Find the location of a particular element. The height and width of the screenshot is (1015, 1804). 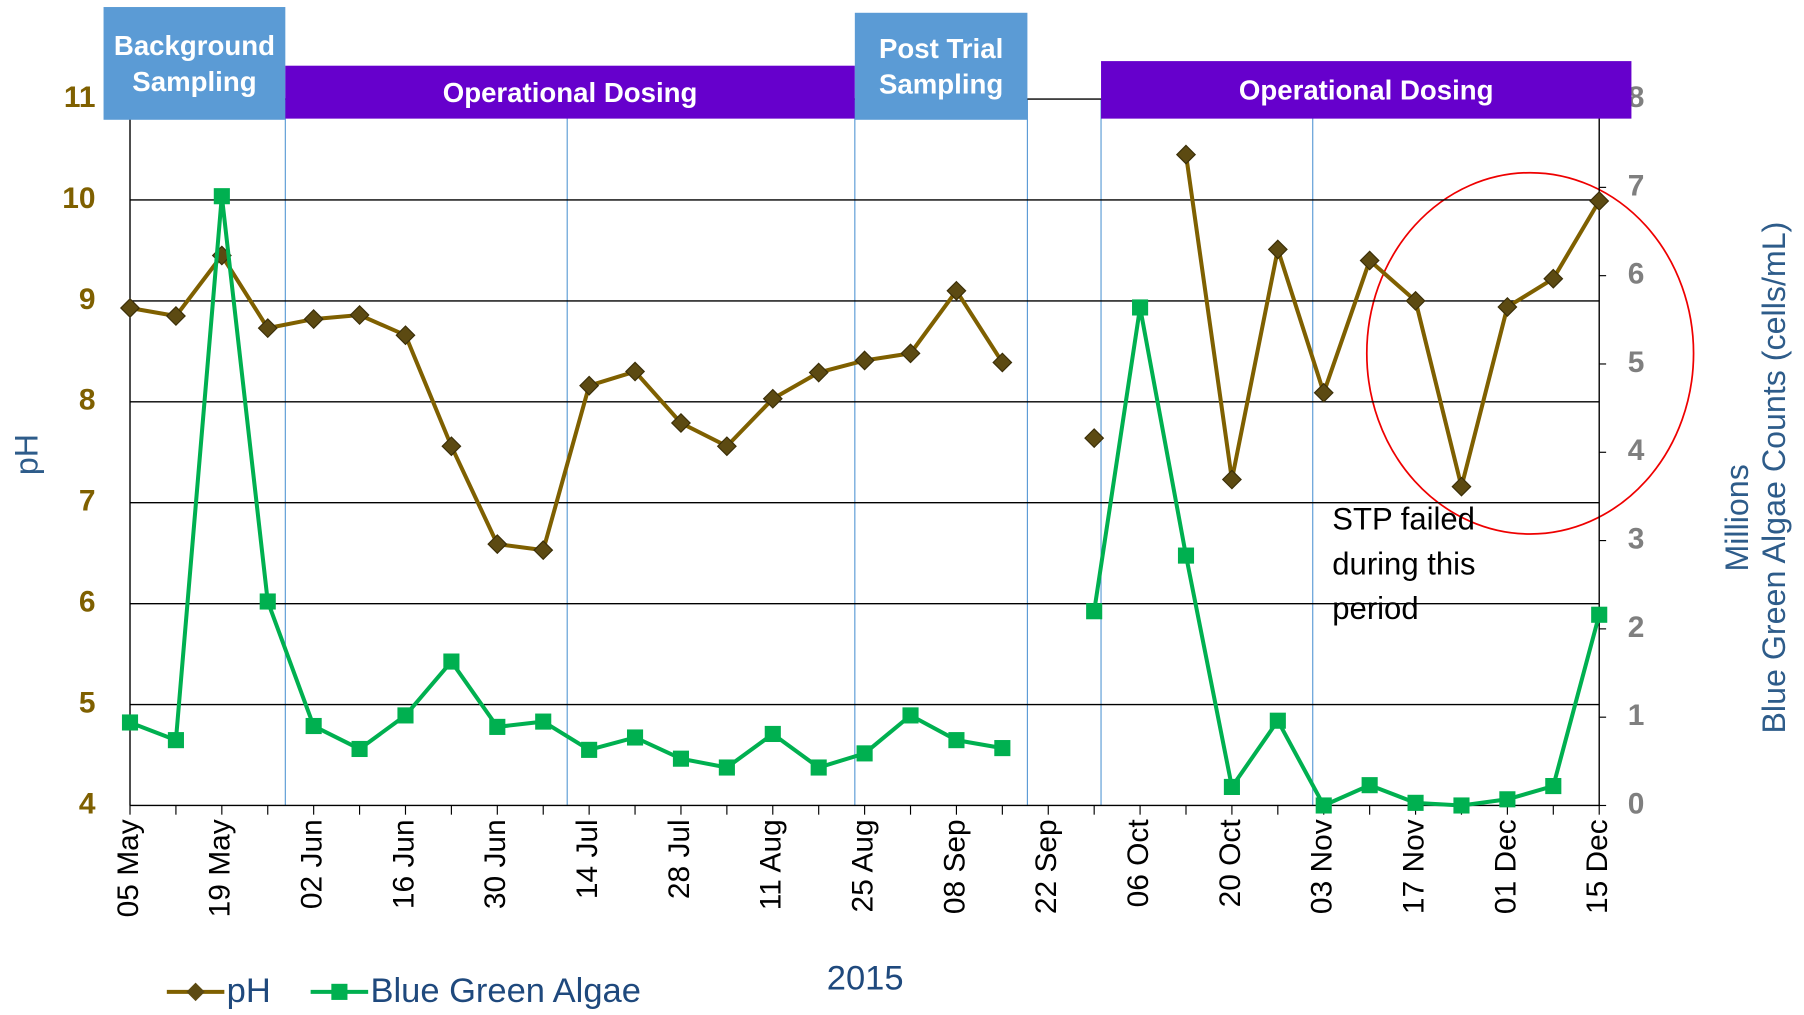

y-tick-label: 6 is located at coordinates (87, 602).